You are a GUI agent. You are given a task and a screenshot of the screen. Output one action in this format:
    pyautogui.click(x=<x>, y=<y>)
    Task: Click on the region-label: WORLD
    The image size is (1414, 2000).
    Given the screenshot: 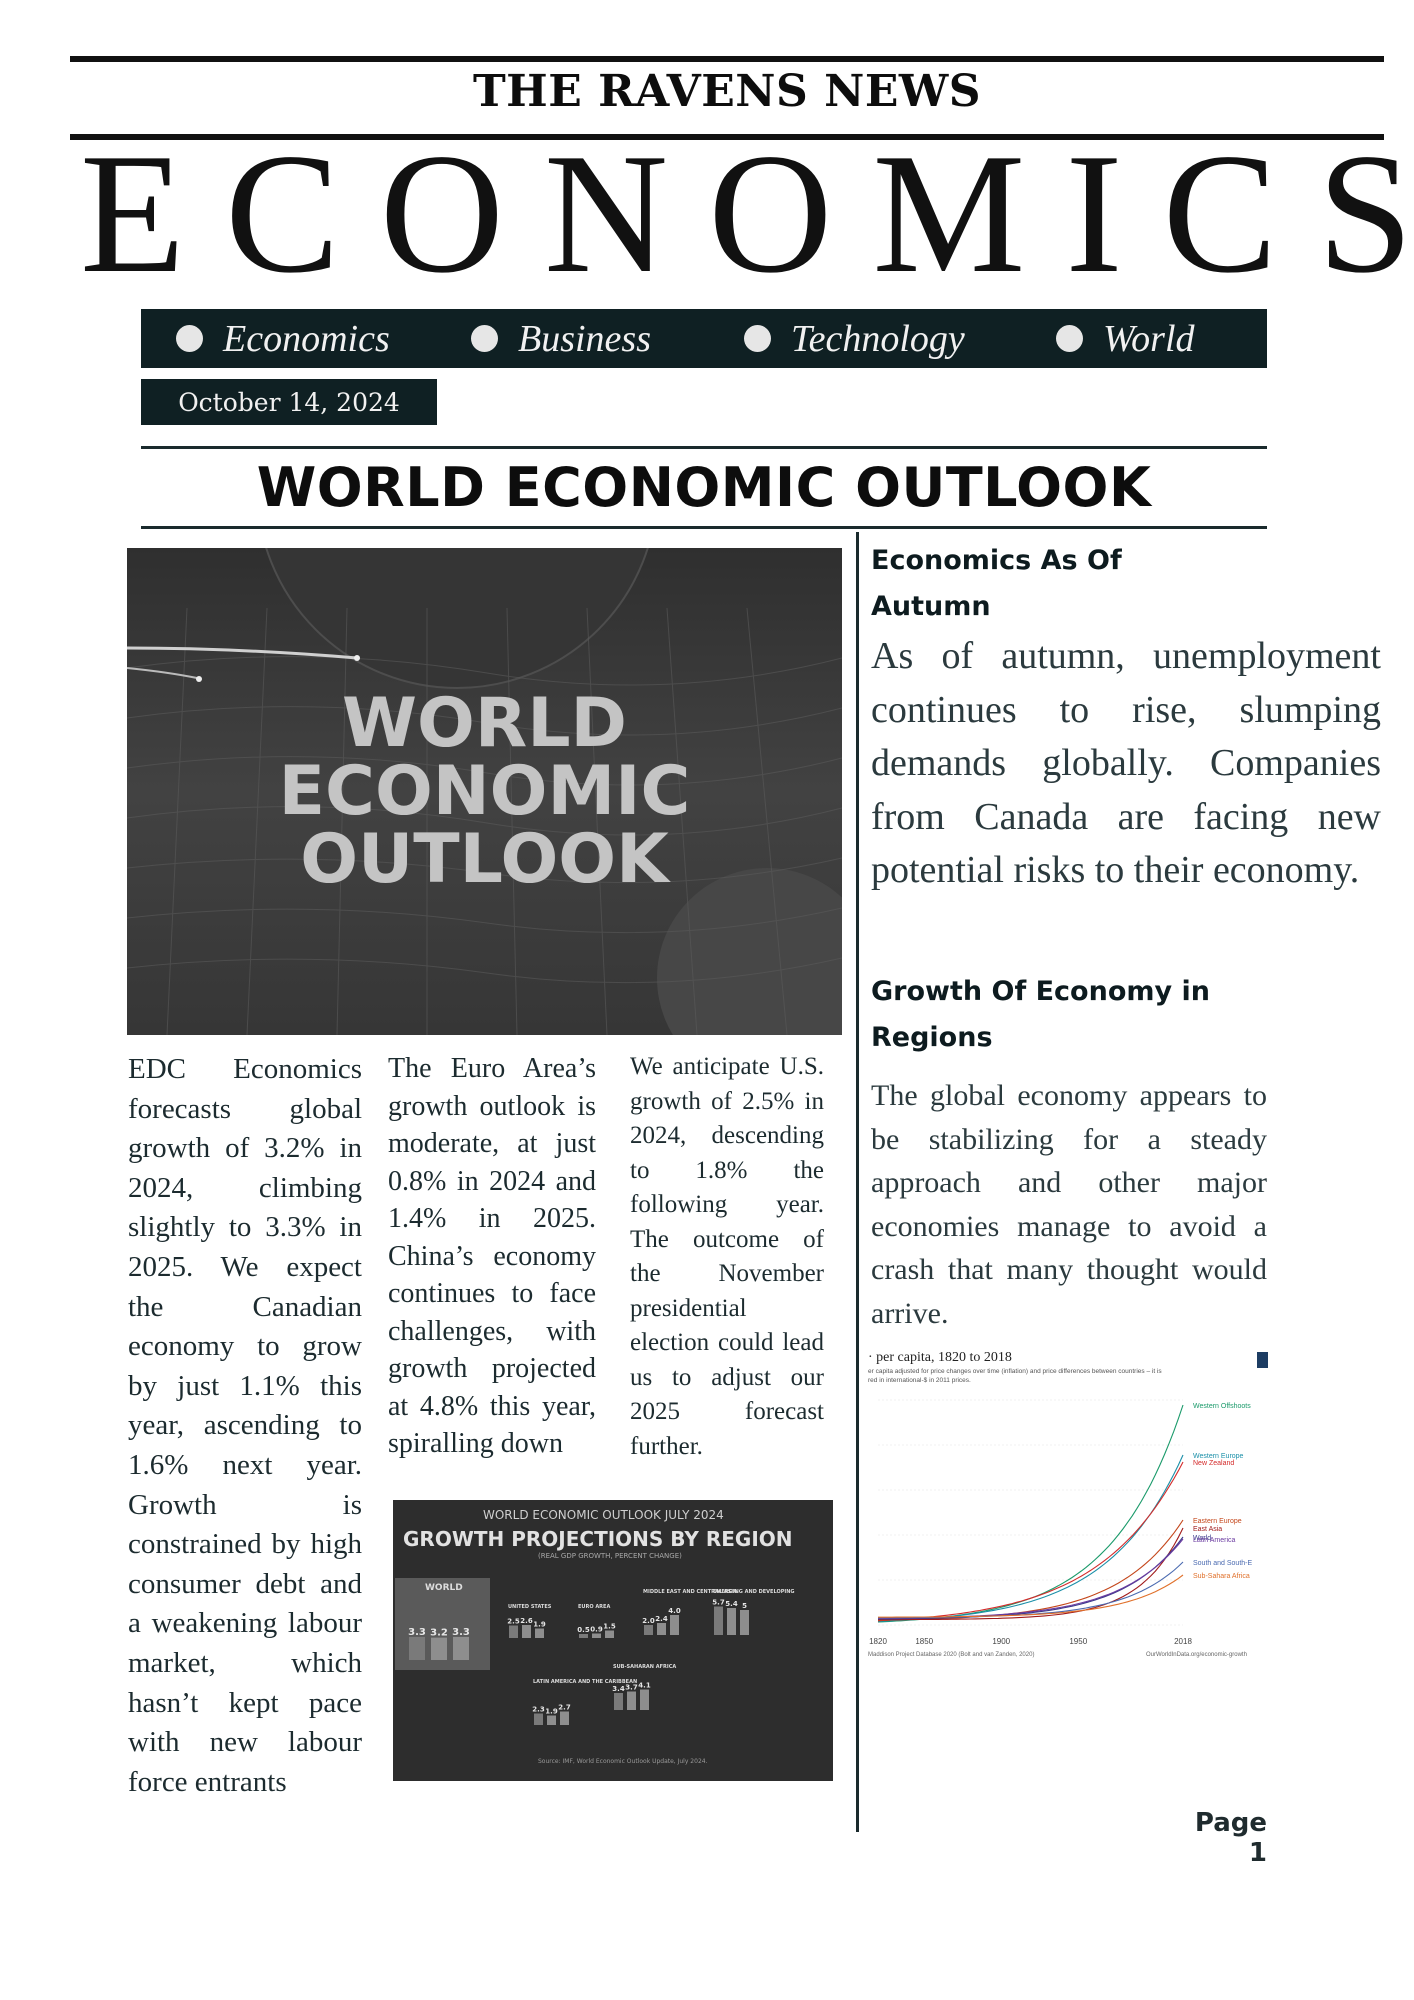 What is the action you would take?
    pyautogui.click(x=444, y=1588)
    